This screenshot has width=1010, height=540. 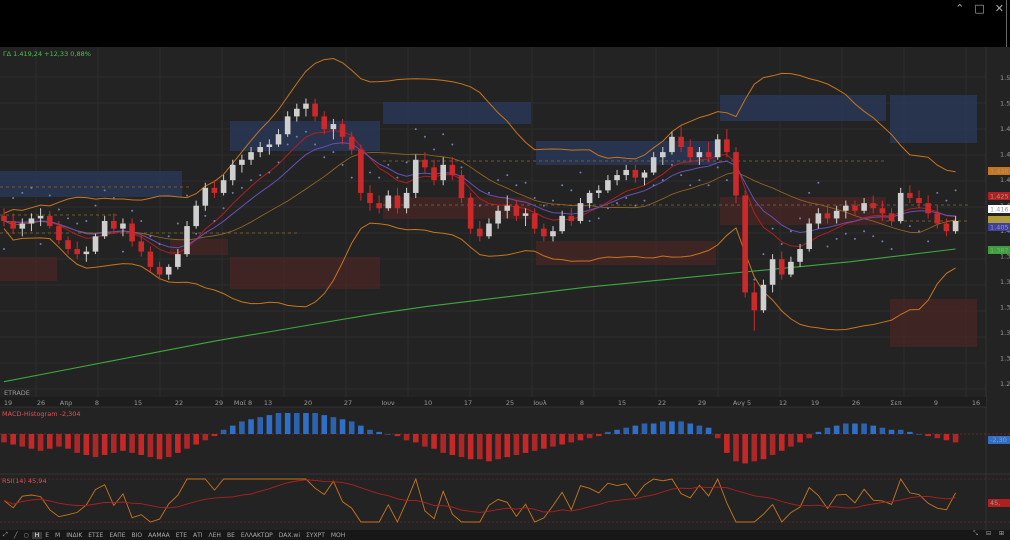 What do you see at coordinates (181, 535) in the screenshot?
I see `toolbar-item: ΕΤΕ` at bounding box center [181, 535].